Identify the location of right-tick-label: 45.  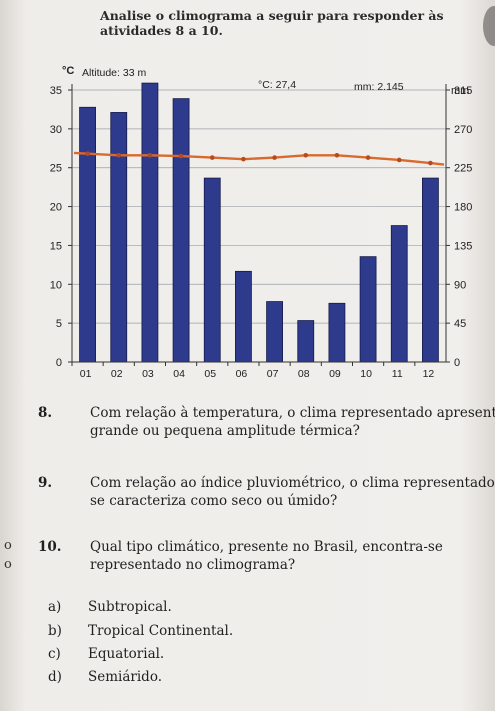
(460, 324).